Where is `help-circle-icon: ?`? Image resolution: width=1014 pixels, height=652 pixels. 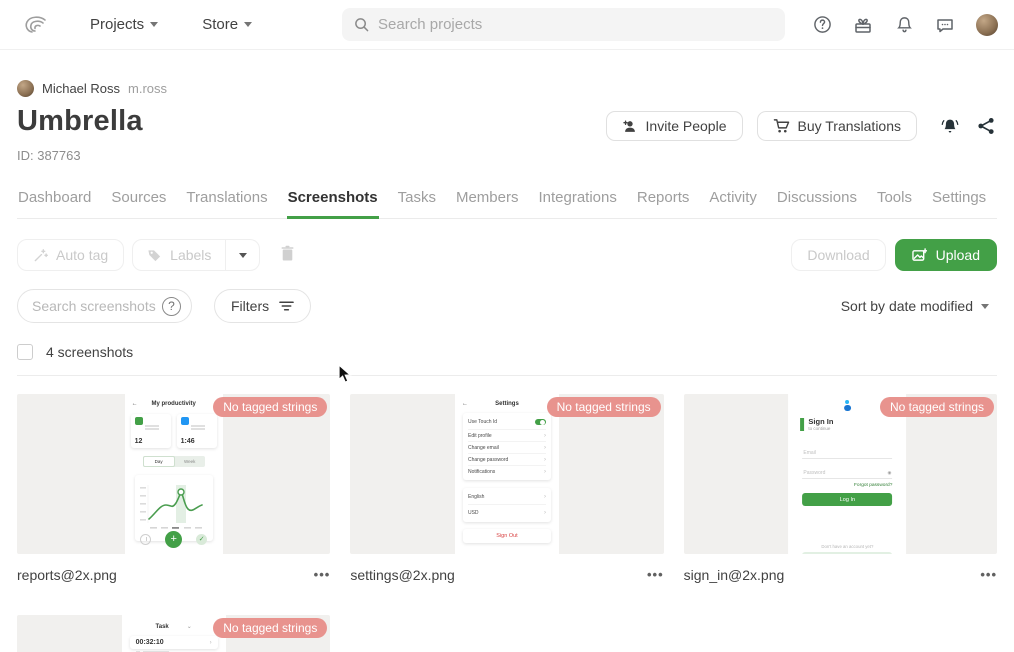
help-circle-icon: ? is located at coordinates (171, 306).